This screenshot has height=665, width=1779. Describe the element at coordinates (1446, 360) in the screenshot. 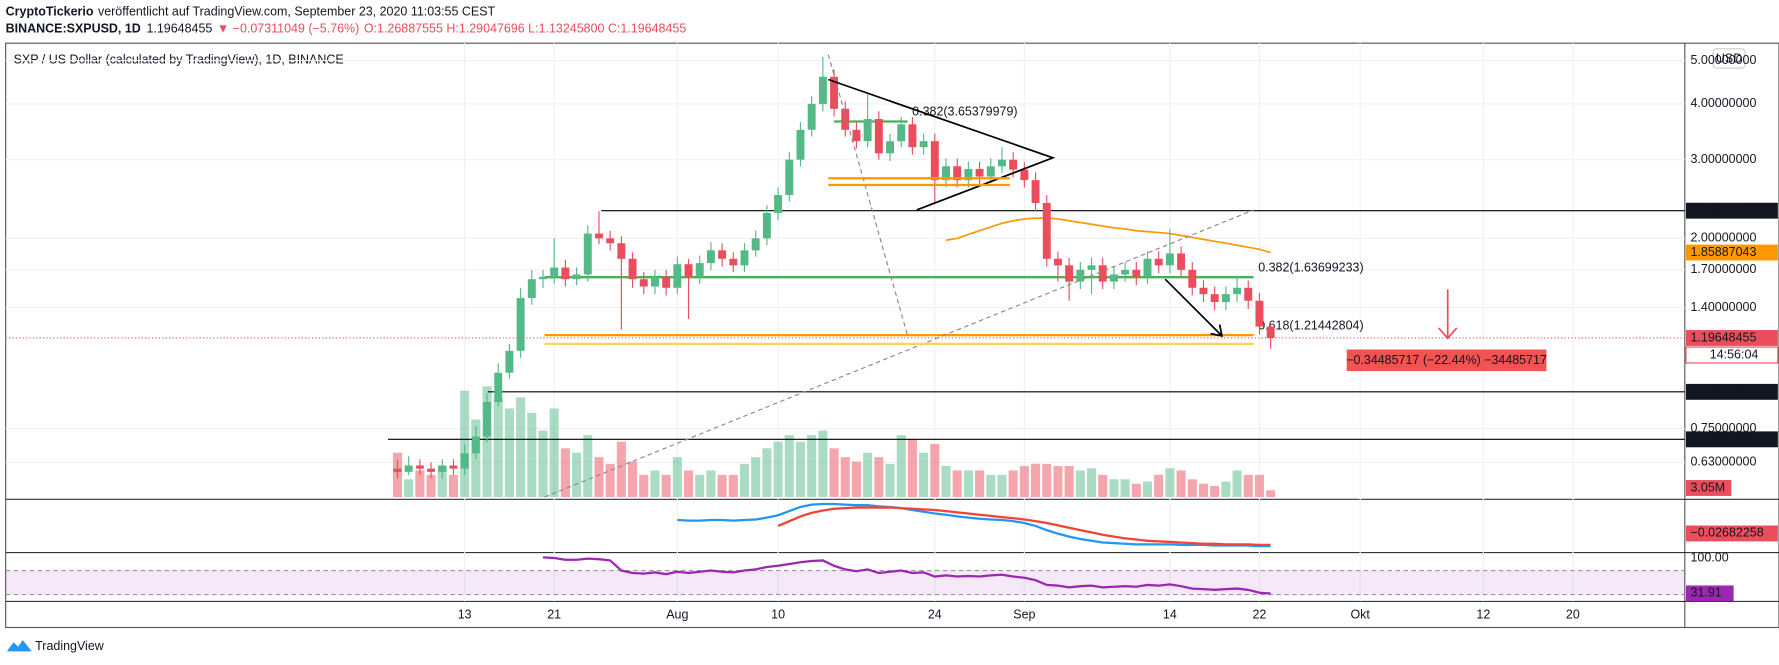

I see `measure-label: −0.34485717 (−22.44%) −34485717` at that location.